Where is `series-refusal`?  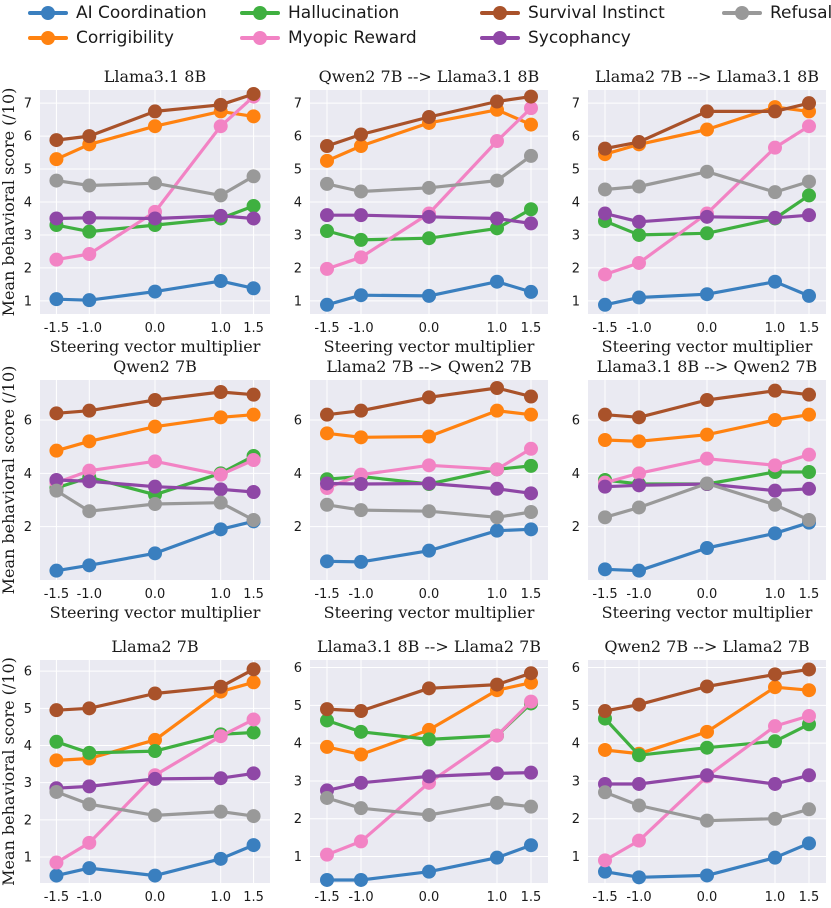 series-refusal is located at coordinates (155, 186).